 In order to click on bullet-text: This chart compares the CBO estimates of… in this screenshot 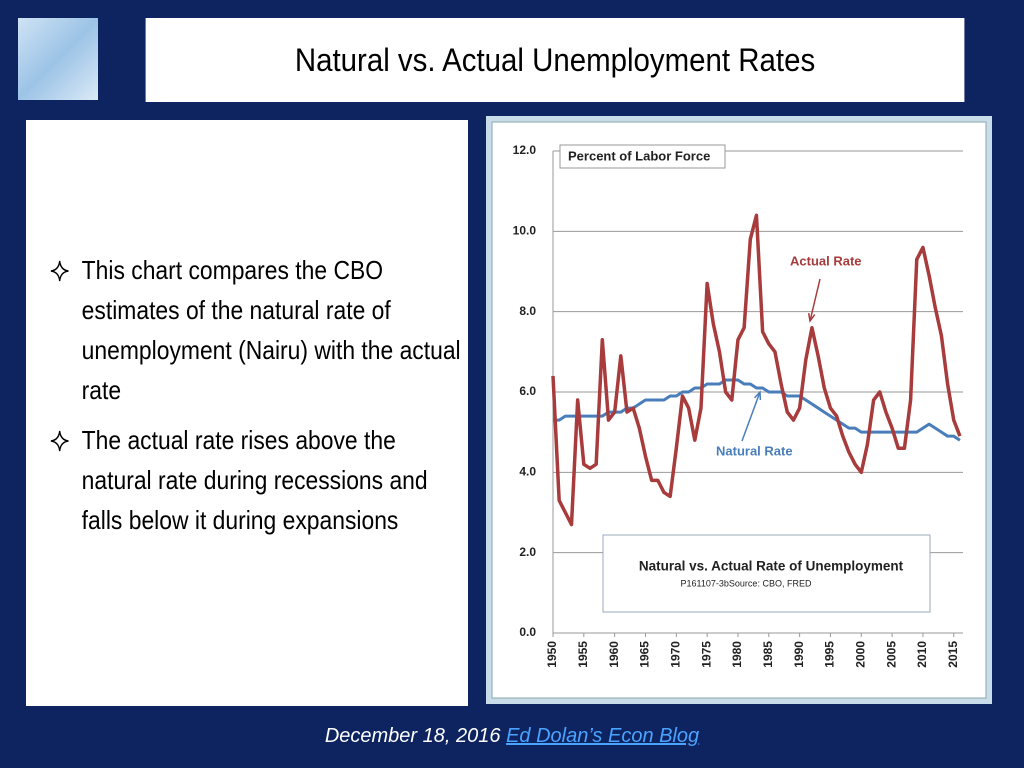, I will do `click(271, 330)`.